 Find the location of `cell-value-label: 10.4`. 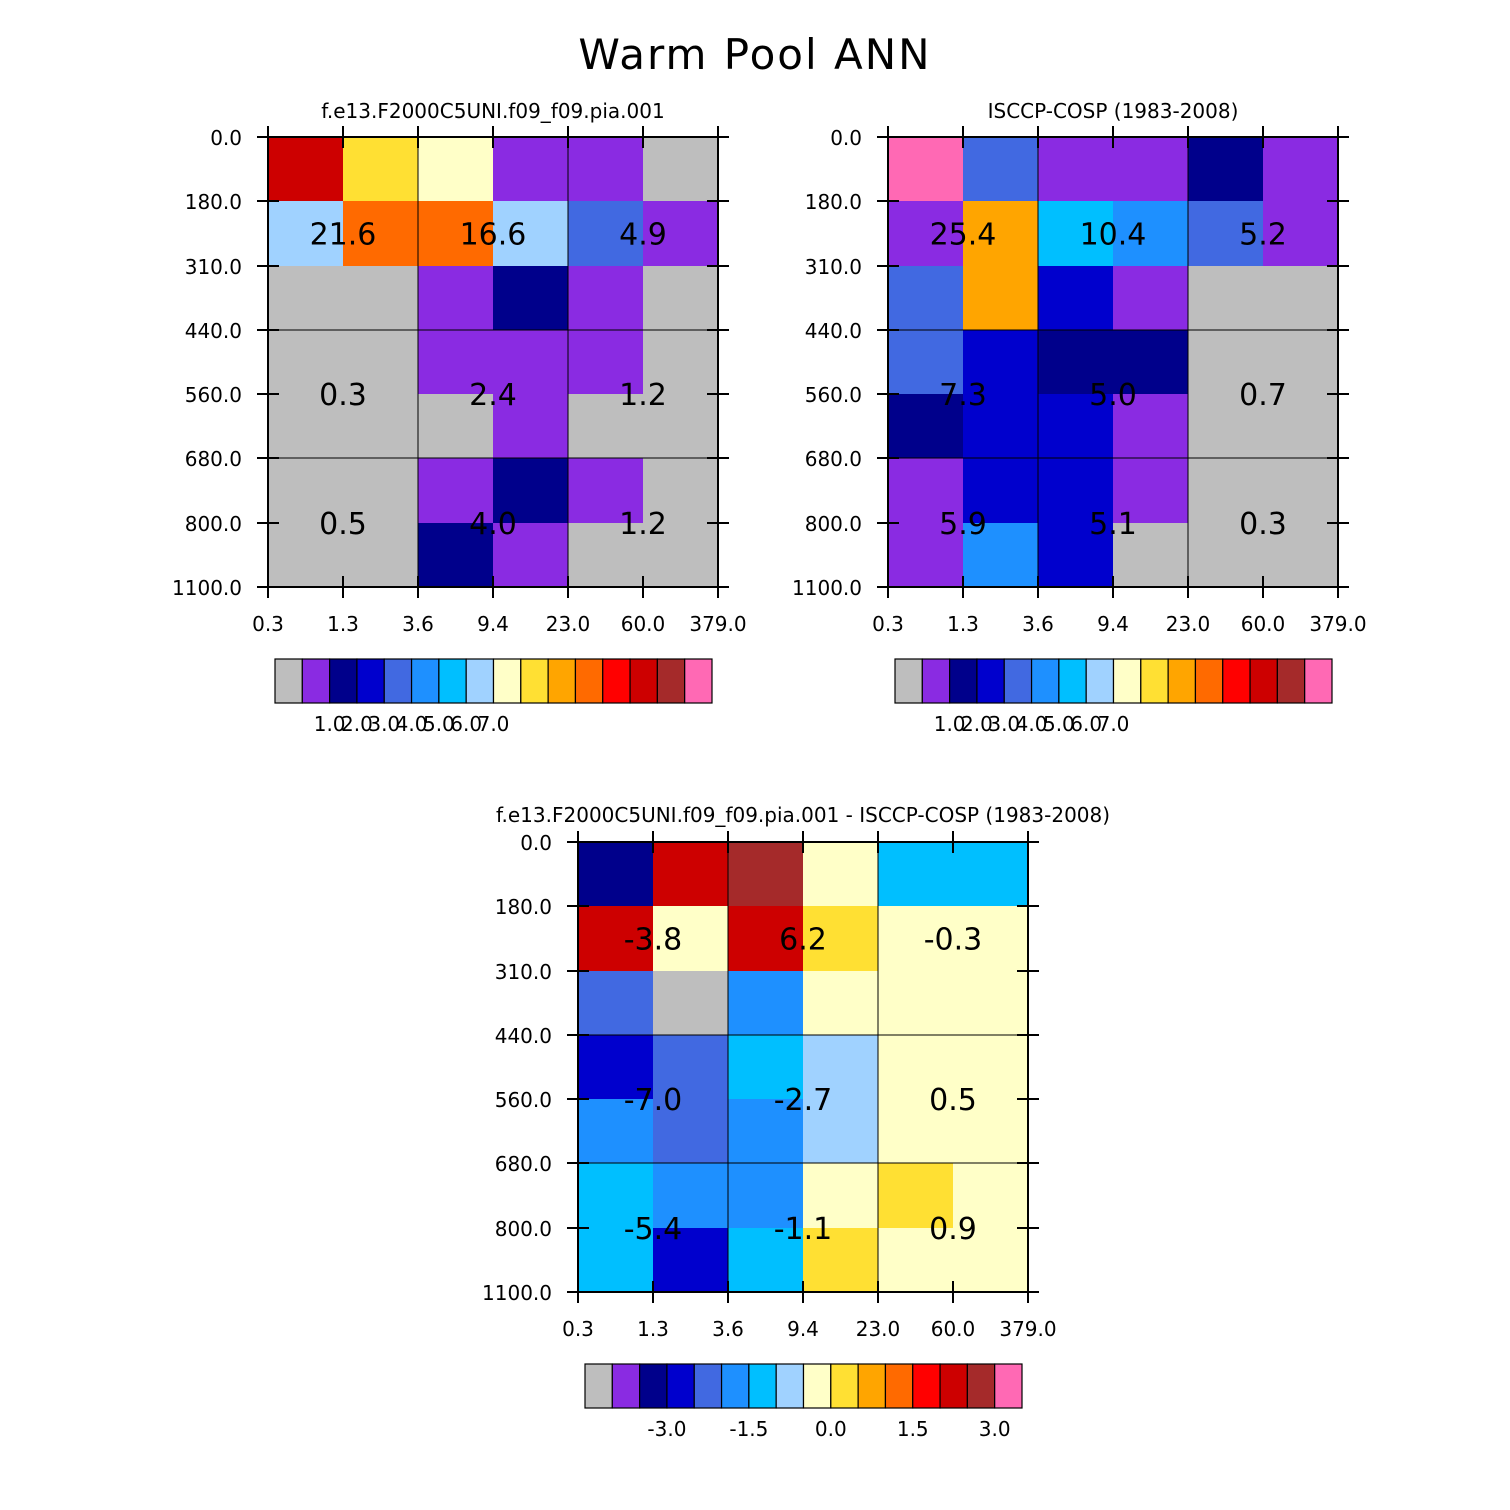

cell-value-label: 10.4 is located at coordinates (1113, 235).